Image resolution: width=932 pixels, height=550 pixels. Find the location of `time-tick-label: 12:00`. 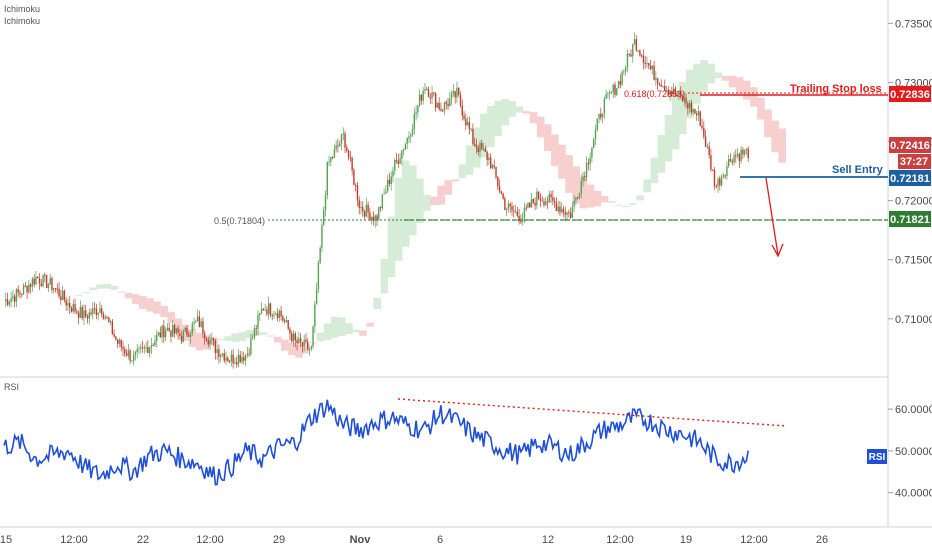

time-tick-label: 12:00 is located at coordinates (74, 540).